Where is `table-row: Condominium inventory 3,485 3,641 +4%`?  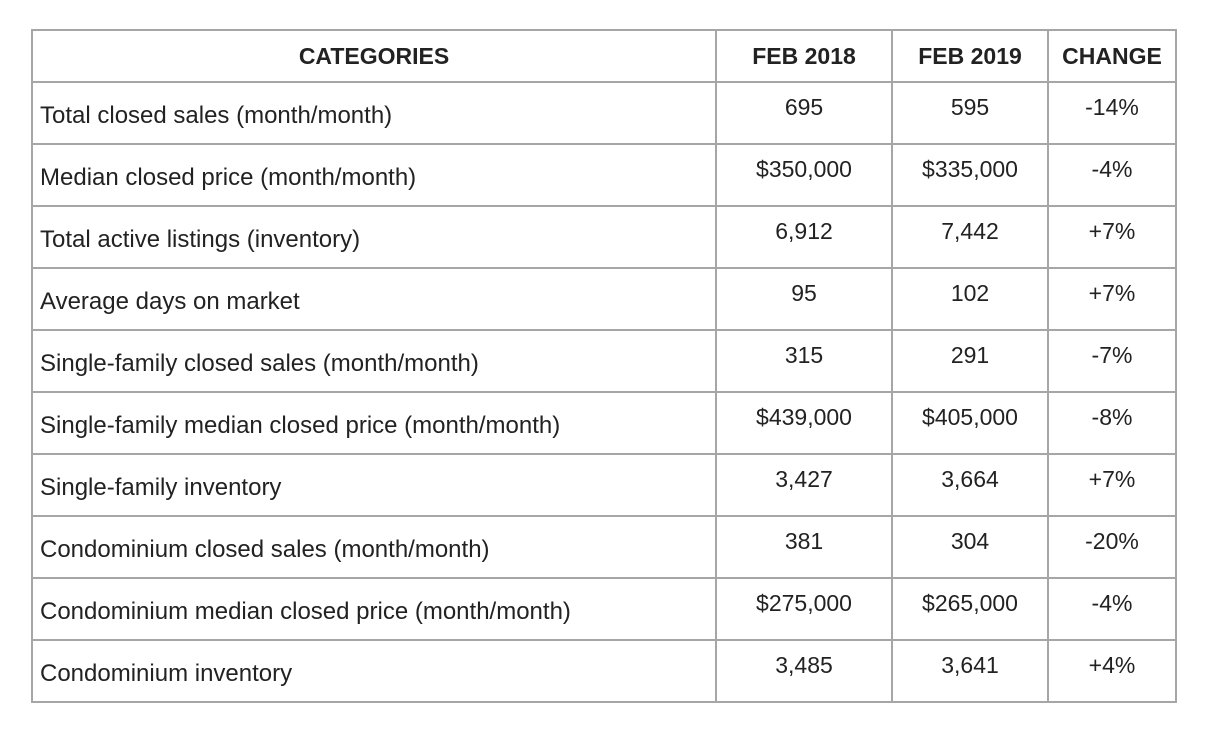
table-row: Condominium inventory 3,485 3,641 +4% is located at coordinates (604, 671).